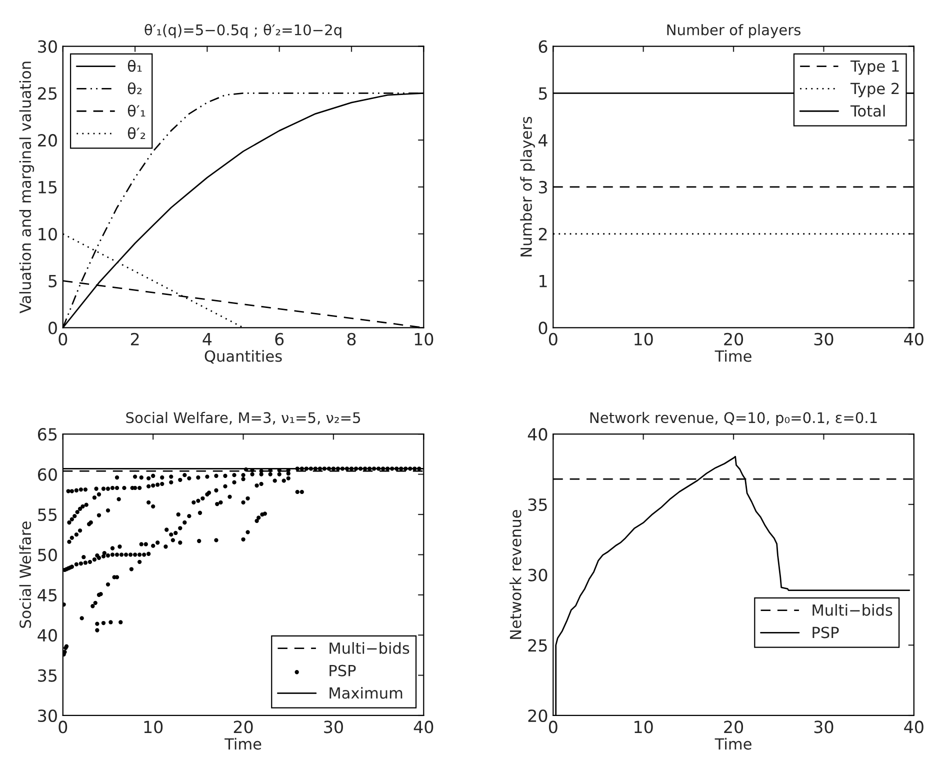  What do you see at coordinates (351, 339) in the screenshot?
I see `x-tick-label: 8` at bounding box center [351, 339].